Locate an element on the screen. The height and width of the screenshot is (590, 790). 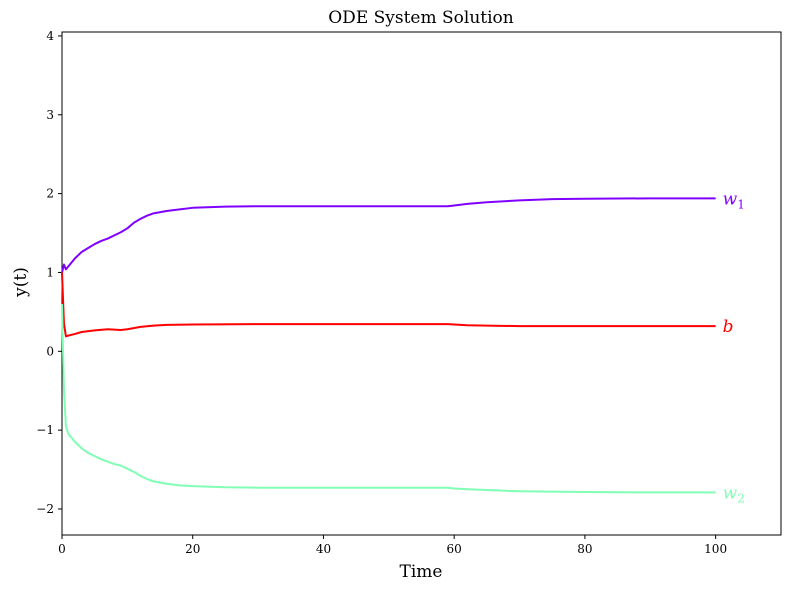
series-label-subscript: 1 is located at coordinates (741, 204).